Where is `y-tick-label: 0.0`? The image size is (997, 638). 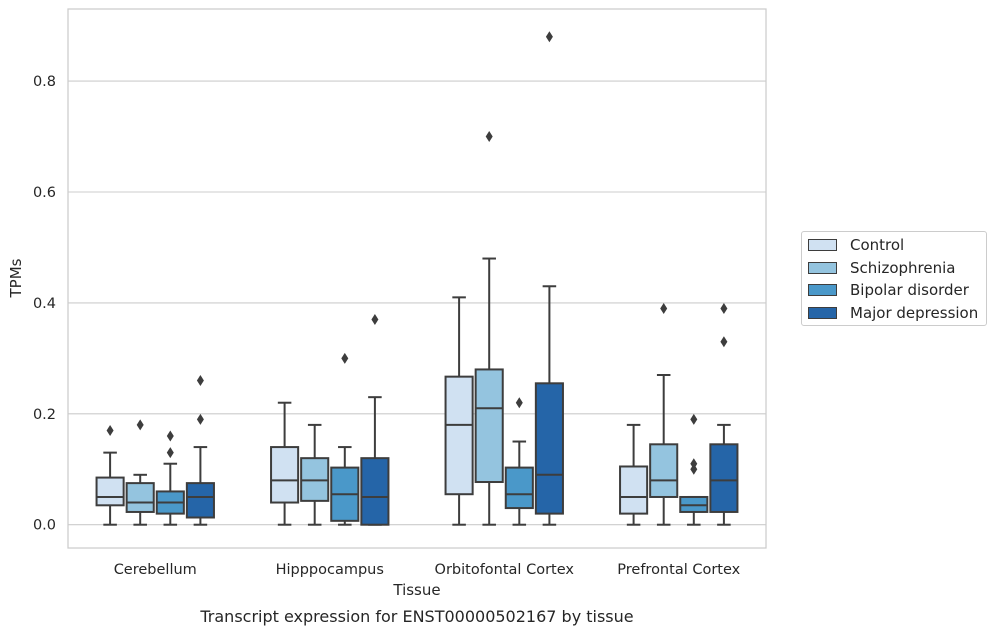
y-tick-label: 0.0 is located at coordinates (44, 526).